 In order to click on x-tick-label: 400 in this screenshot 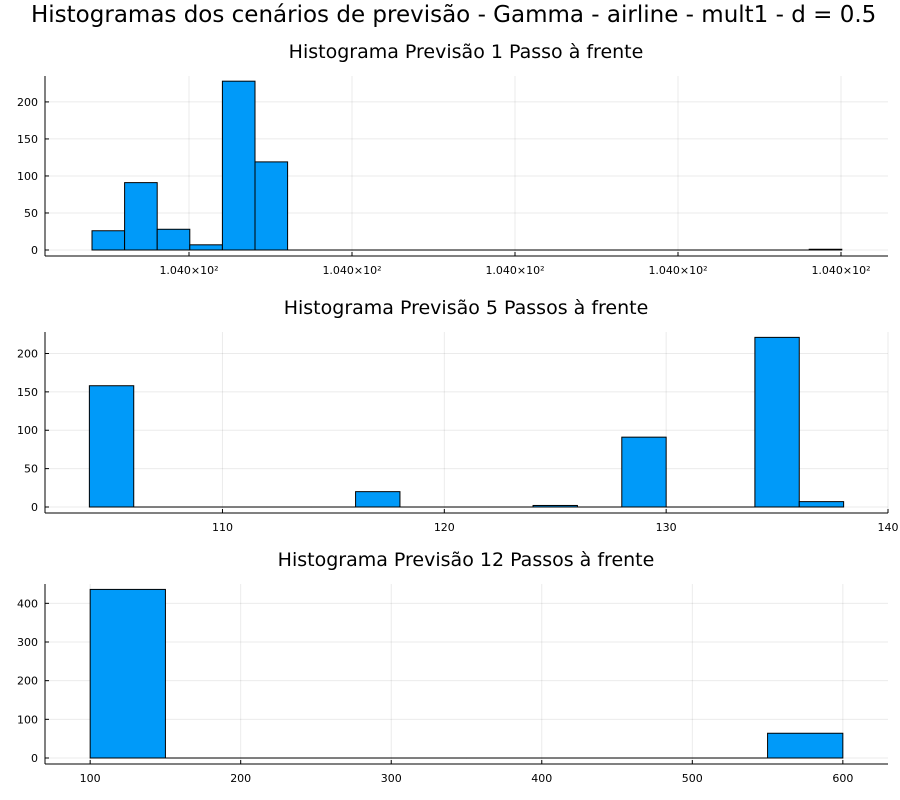, I will do `click(541, 778)`.